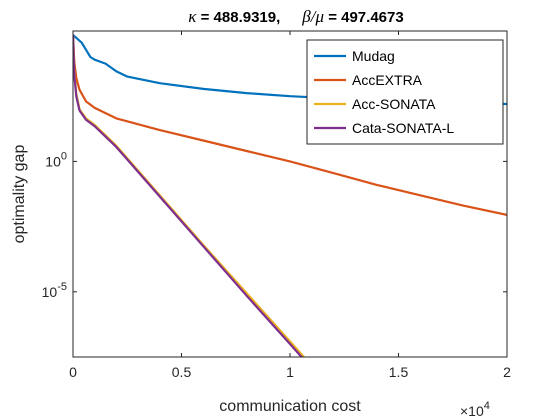 This screenshot has height=420, width=560. What do you see at coordinates (295, 16) in the screenshot?
I see `chart-title: κ = 488.9319, β/μ = 497.4673` at bounding box center [295, 16].